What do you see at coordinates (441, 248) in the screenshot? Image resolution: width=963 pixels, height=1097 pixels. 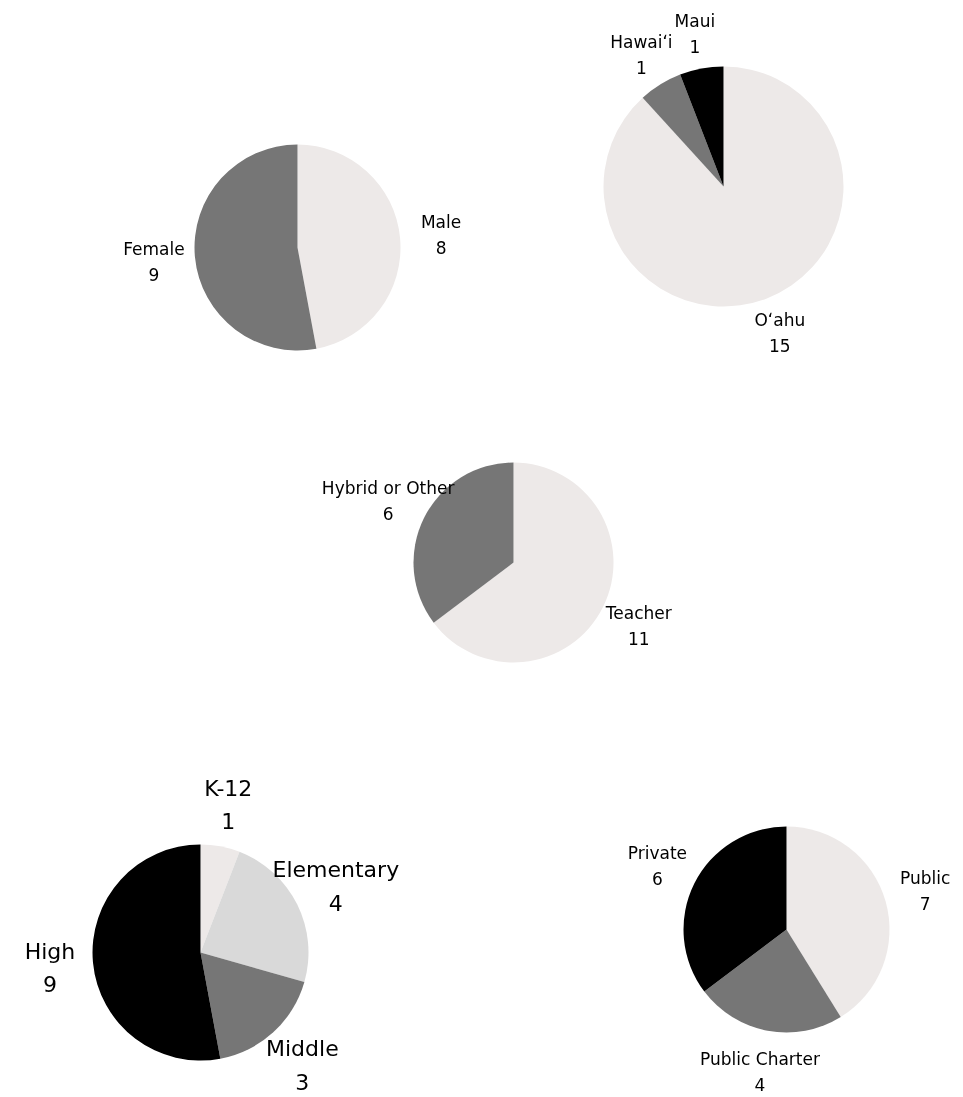 I see `data-label: 8` at bounding box center [441, 248].